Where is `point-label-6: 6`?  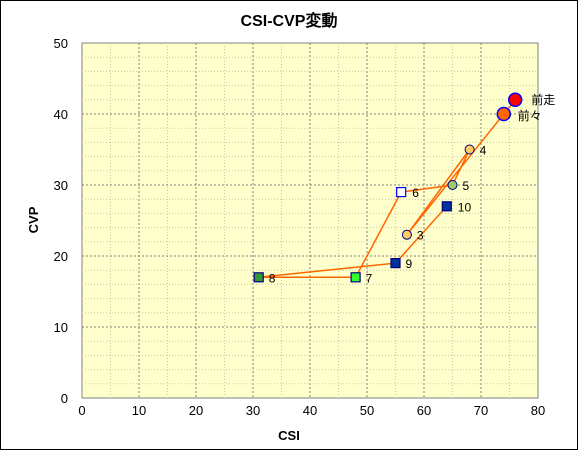
point-label-6: 6 is located at coordinates (415, 193).